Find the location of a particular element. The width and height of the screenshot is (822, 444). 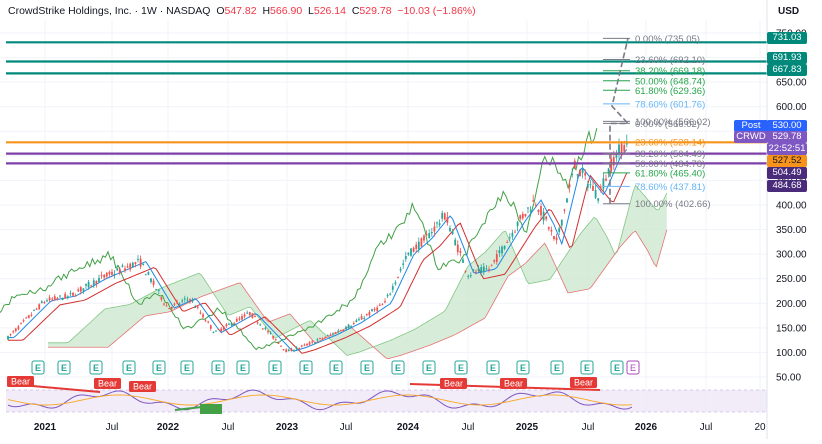

currency-label: USD is located at coordinates (789, 11).